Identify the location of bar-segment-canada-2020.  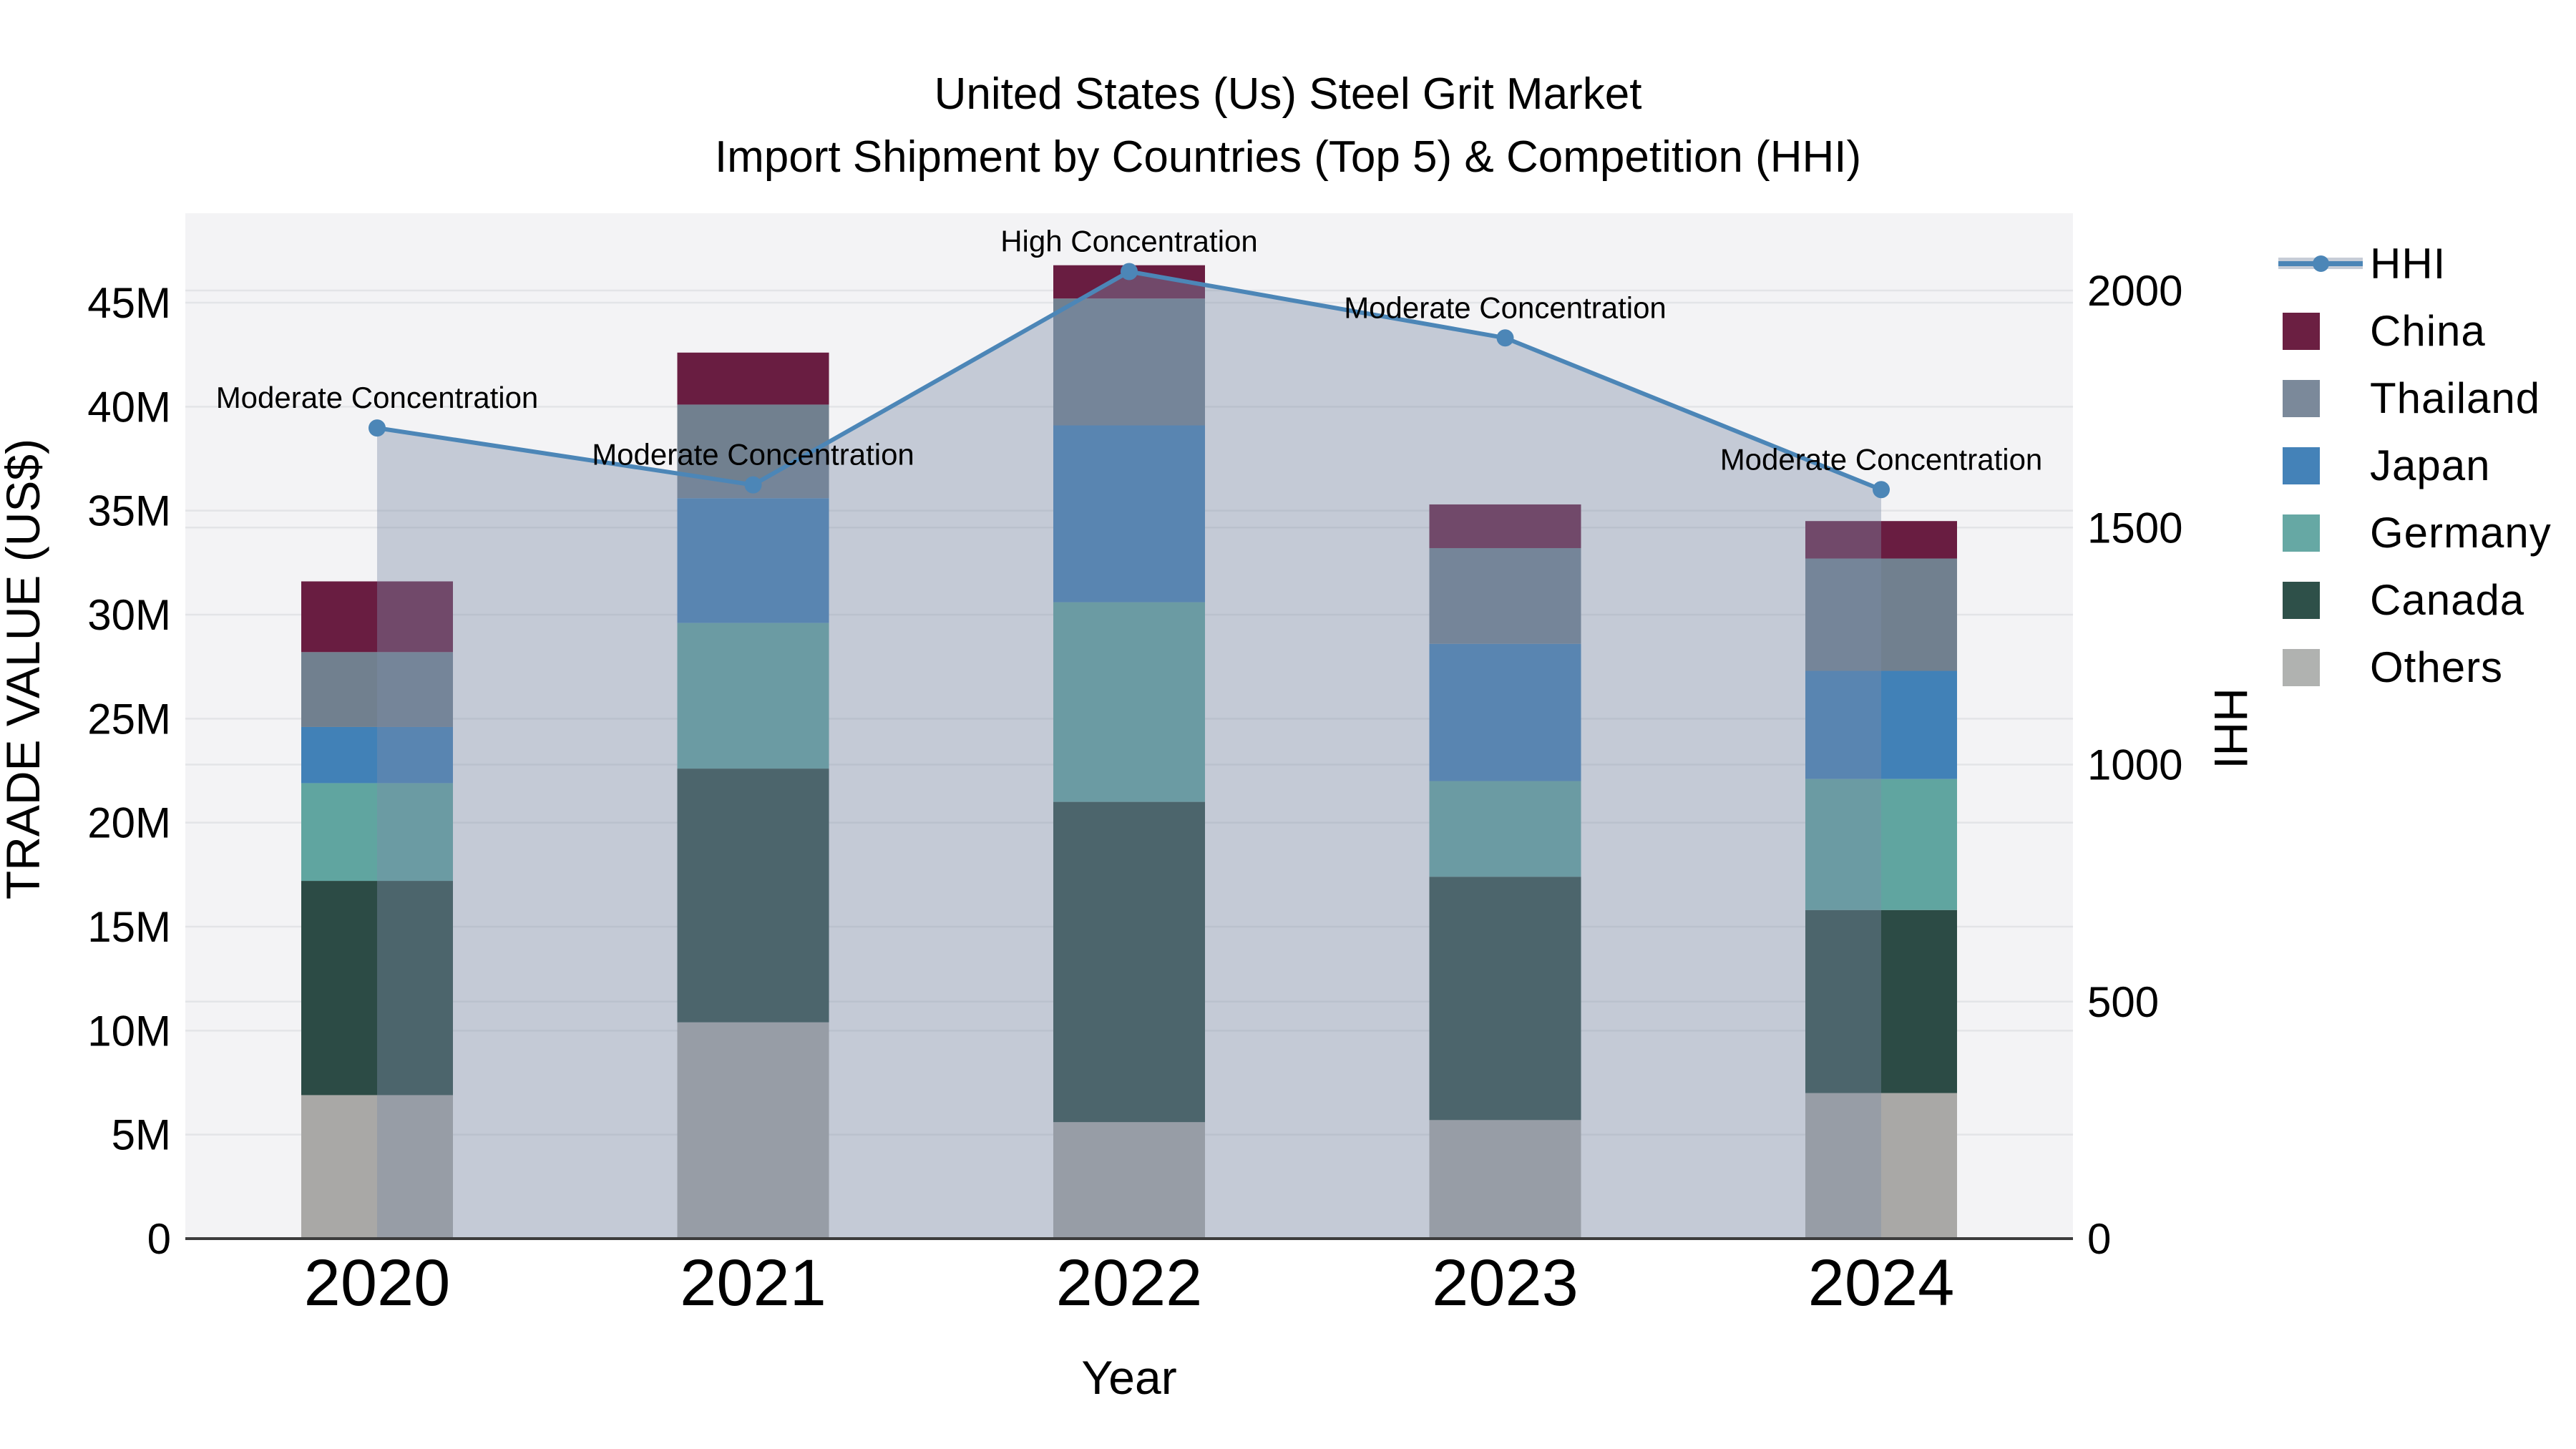
(377, 988).